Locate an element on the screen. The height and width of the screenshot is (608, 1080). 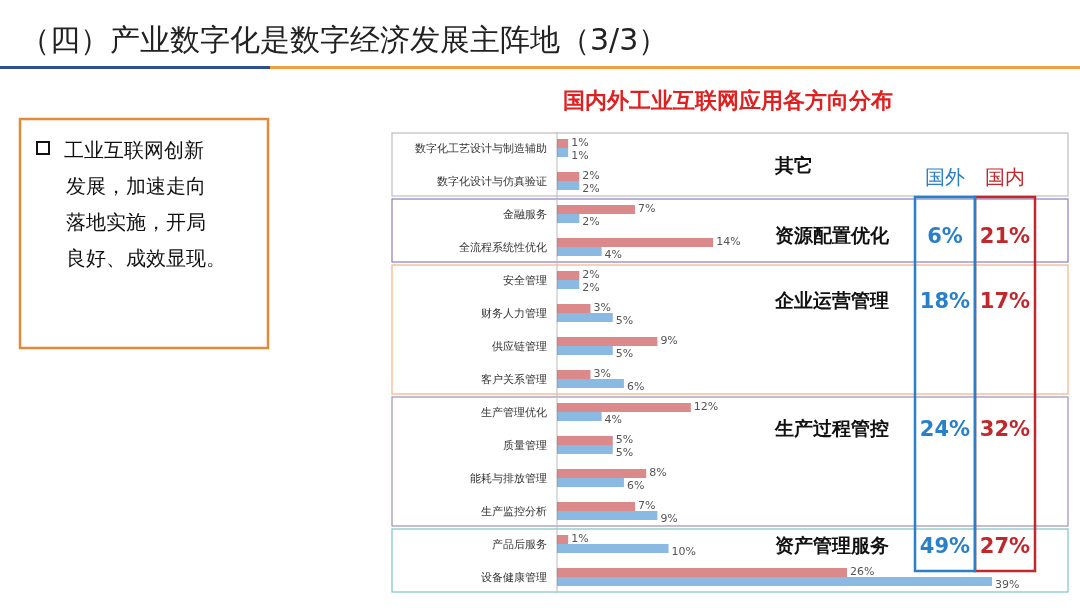
y-tick-label: 全流程系统性优化 is located at coordinates (503, 247).